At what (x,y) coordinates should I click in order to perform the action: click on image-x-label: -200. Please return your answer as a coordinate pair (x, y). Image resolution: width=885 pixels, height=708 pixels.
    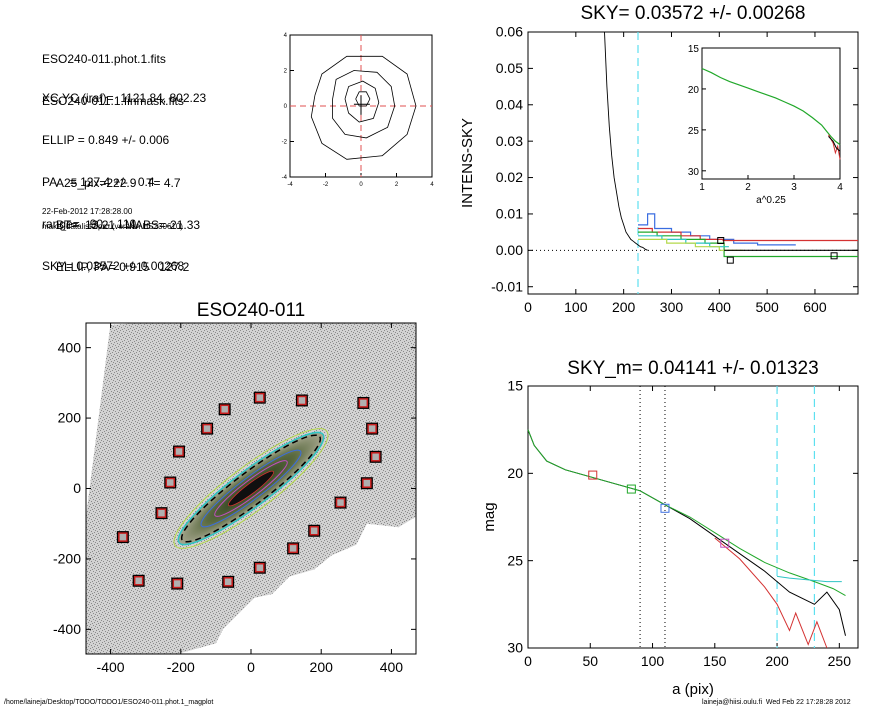
    Looking at the image, I should click on (181, 667).